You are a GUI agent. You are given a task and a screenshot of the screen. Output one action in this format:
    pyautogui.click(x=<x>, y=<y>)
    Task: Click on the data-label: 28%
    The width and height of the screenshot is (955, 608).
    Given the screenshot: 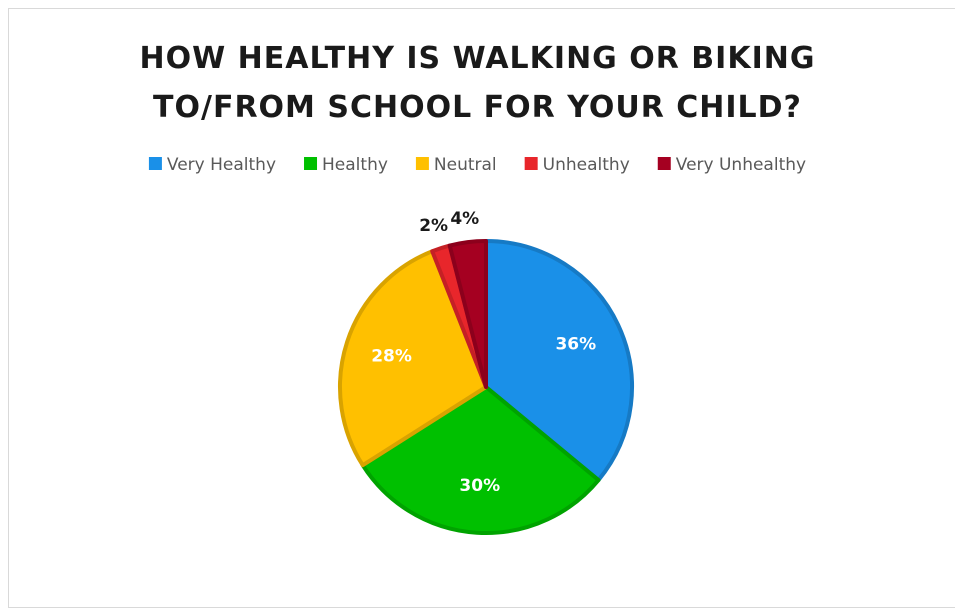 What is the action you would take?
    pyautogui.click(x=391, y=356)
    